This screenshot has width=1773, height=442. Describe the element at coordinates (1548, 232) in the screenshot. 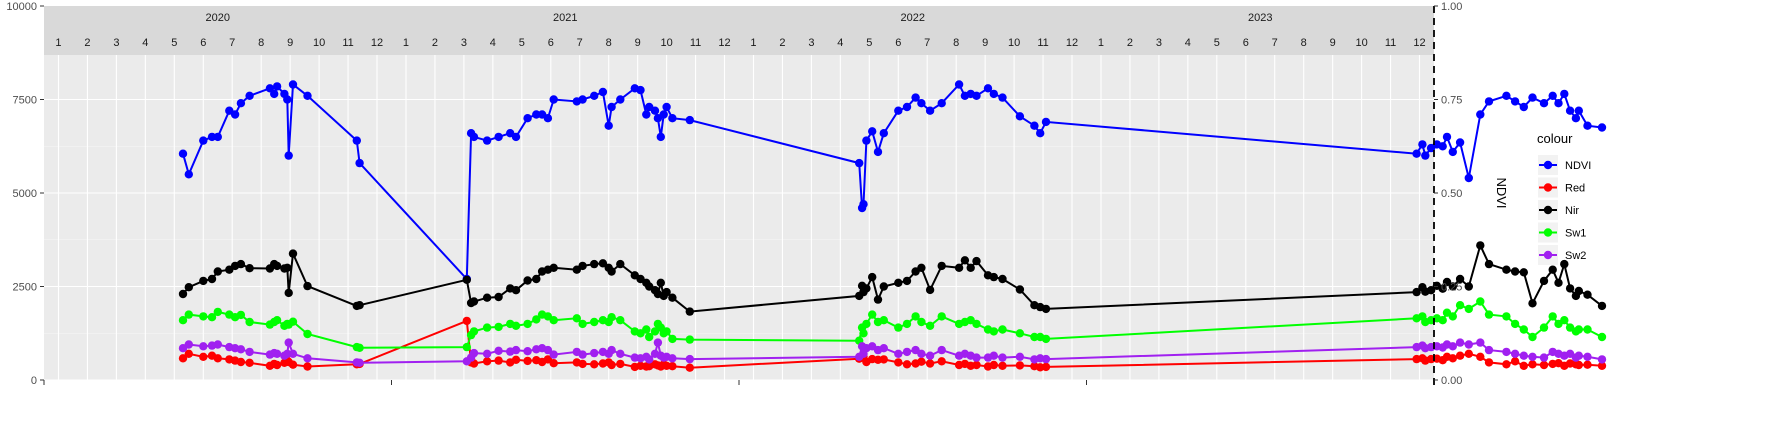

I see `legend-key-point` at that location.